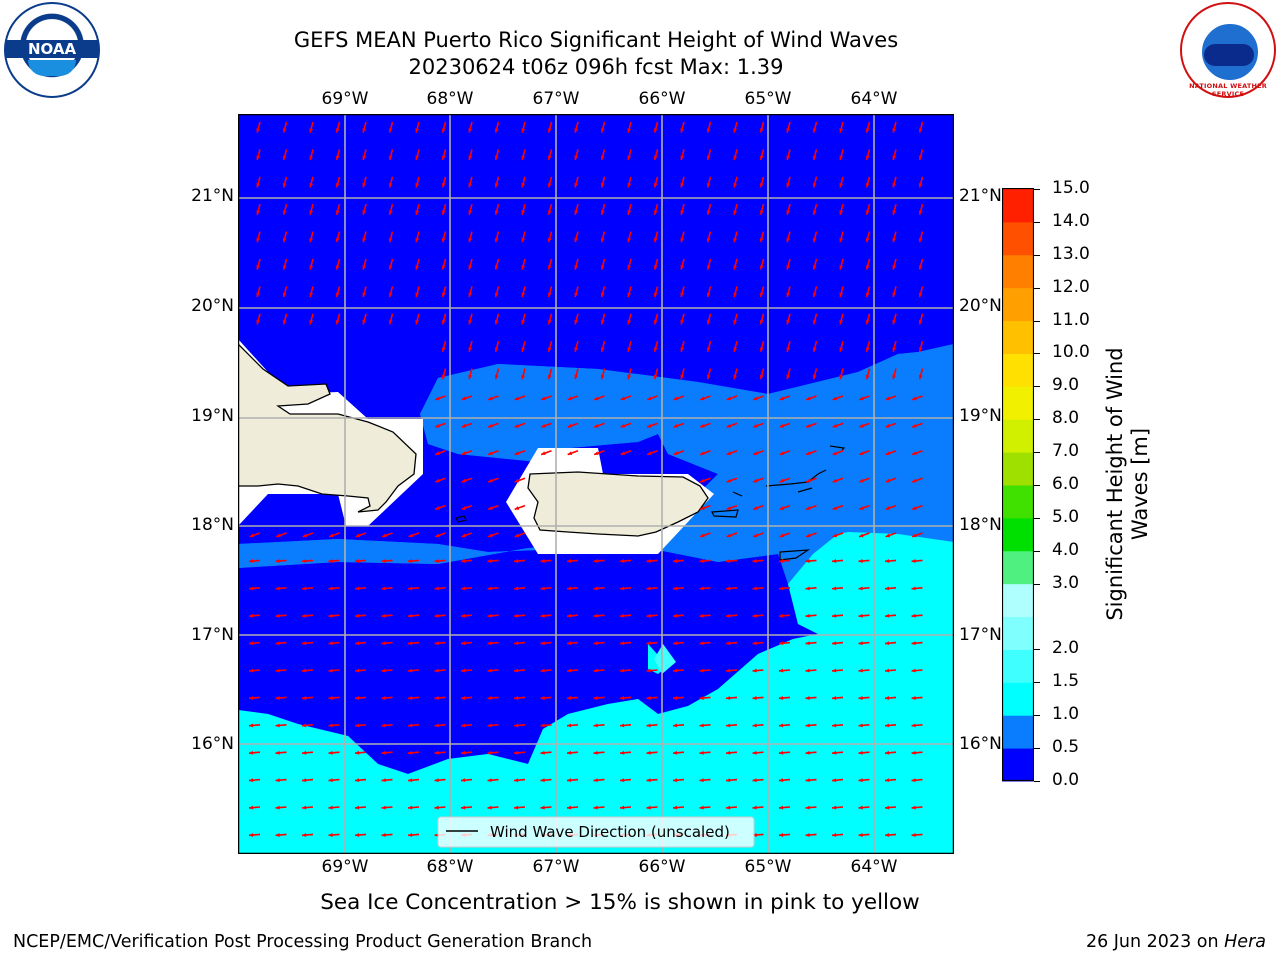  I want to click on colorbar-tick-label: 14.0, so click(1071, 220).